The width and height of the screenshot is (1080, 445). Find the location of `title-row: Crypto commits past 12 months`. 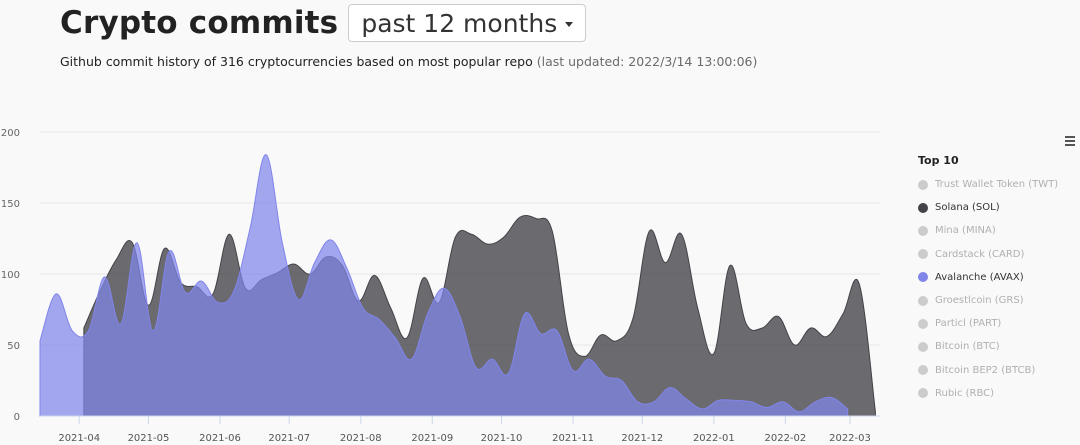

title-row: Crypto commits past 12 months is located at coordinates (408, 23).